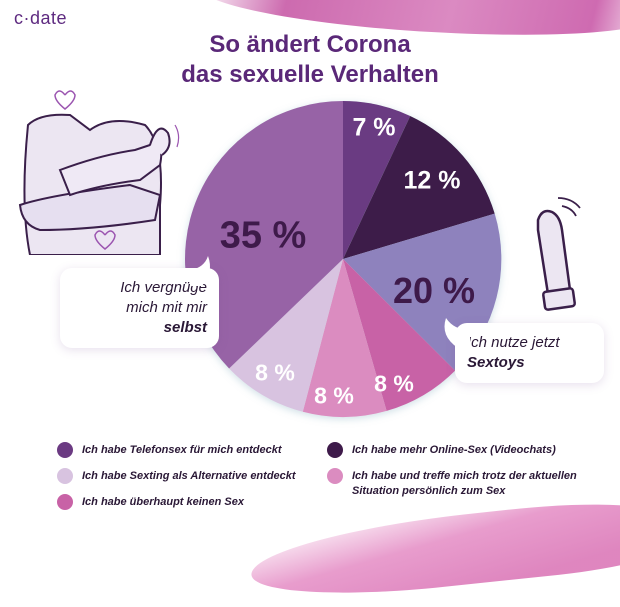 The height and width of the screenshot is (607, 620). Describe the element at coordinates (286, 335) in the screenshot. I see `slice-sexting` at that location.